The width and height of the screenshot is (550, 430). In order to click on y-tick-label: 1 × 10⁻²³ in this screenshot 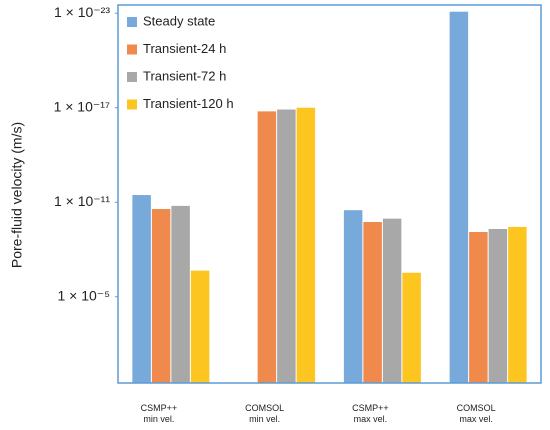, I will do `click(82, 12)`.